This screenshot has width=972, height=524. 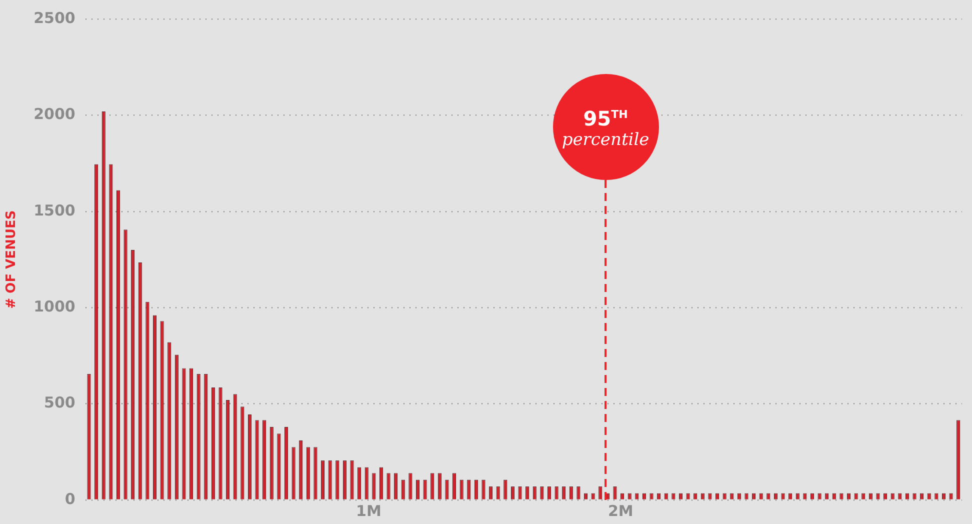 What do you see at coordinates (55, 306) in the screenshot?
I see `y-tick-label: 1000` at bounding box center [55, 306].